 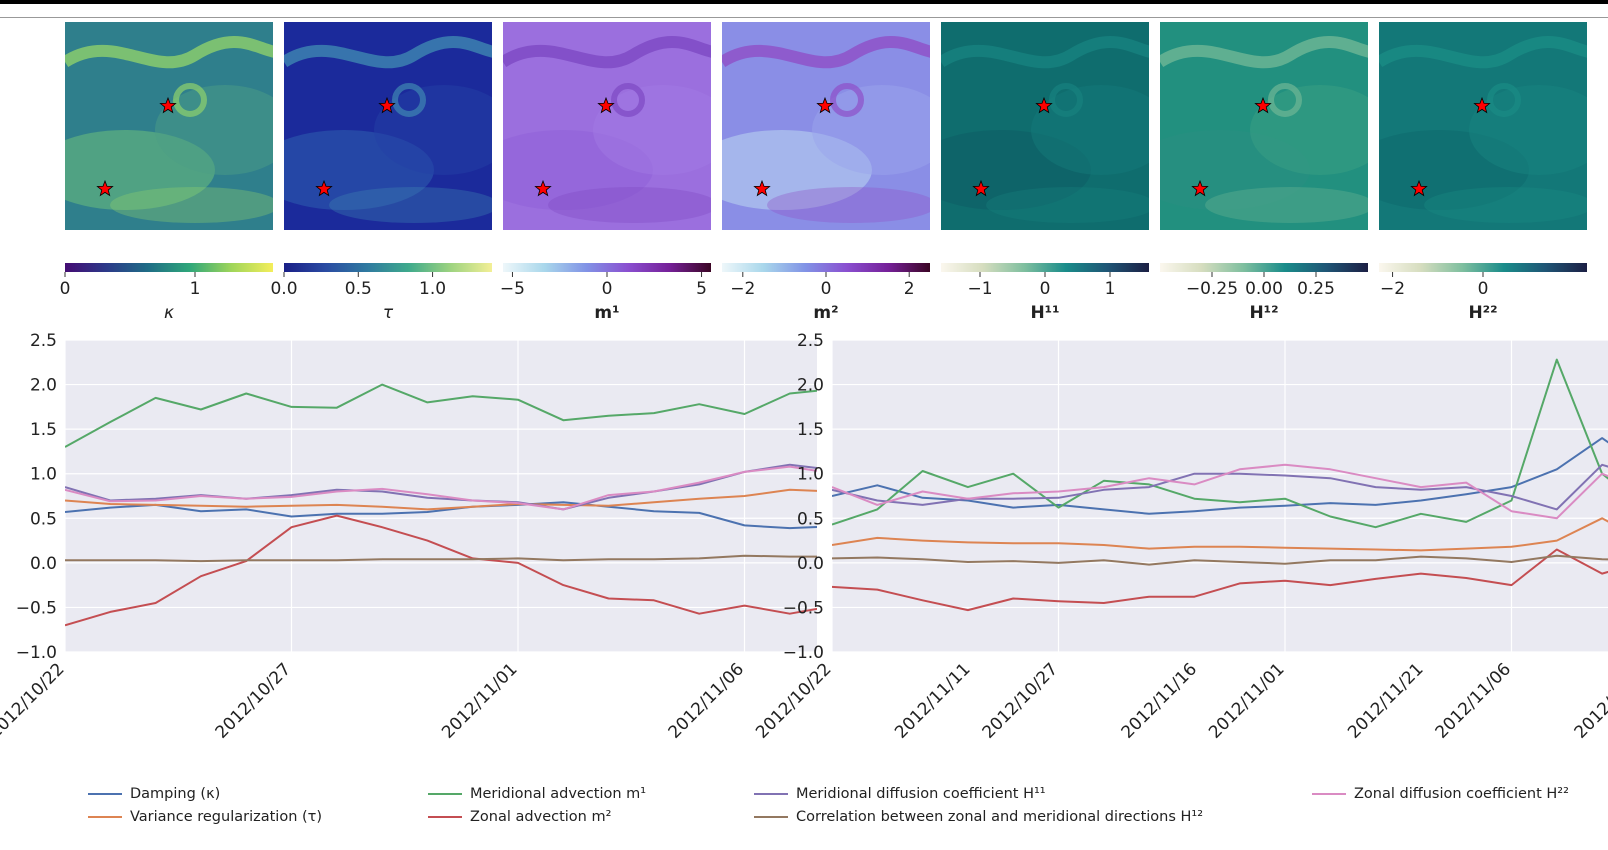 I want to click on colorbar-tick-label: 2, so click(x=909, y=289).